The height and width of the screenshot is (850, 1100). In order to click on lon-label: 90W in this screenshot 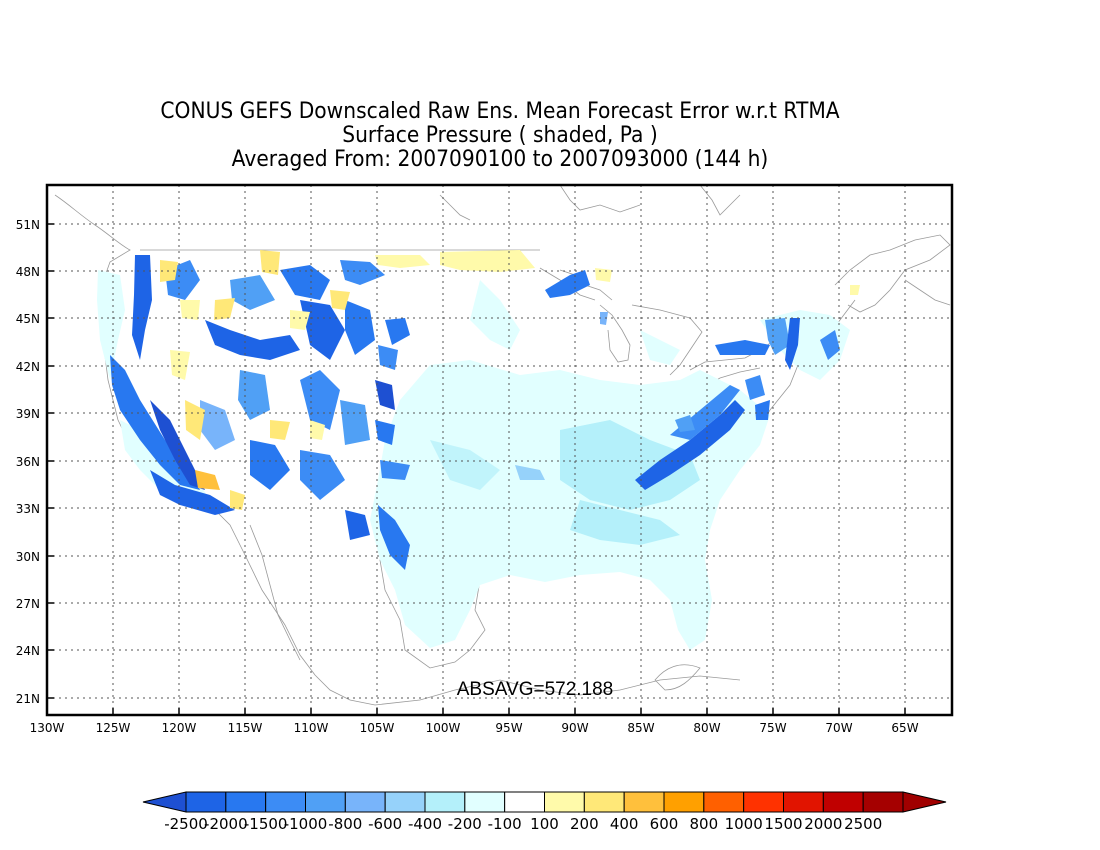, I will do `click(574, 728)`.